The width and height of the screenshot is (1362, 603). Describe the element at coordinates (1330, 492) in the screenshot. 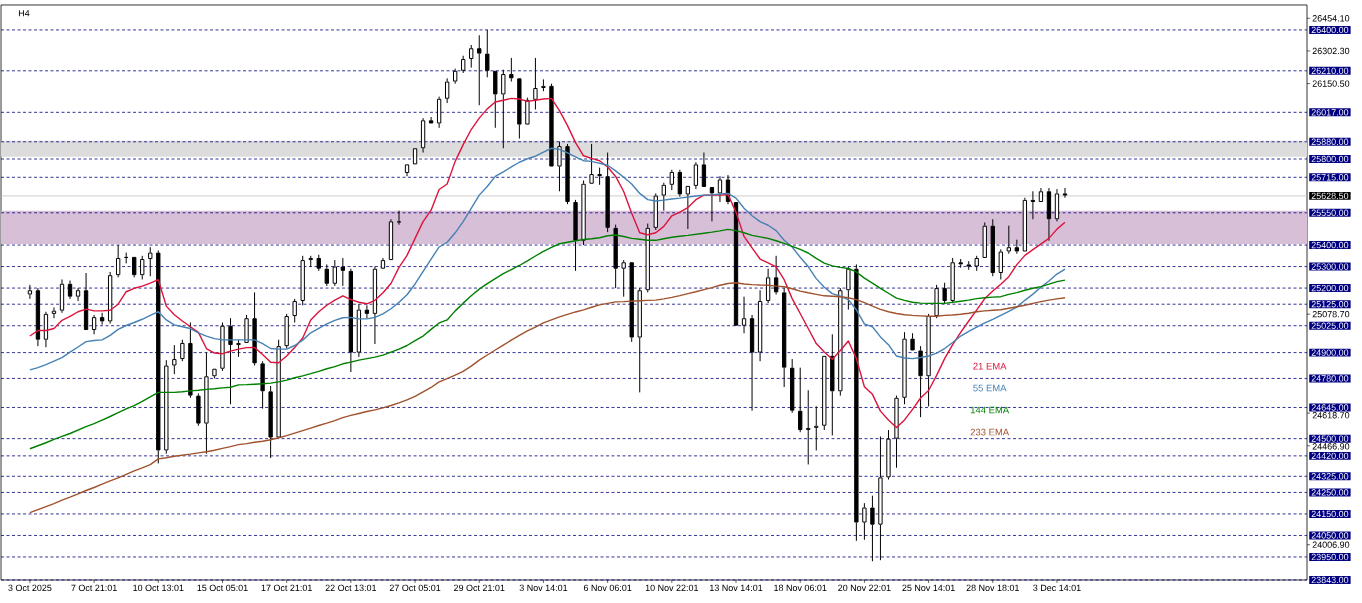

I see `ref-line-label: 24250.00` at that location.